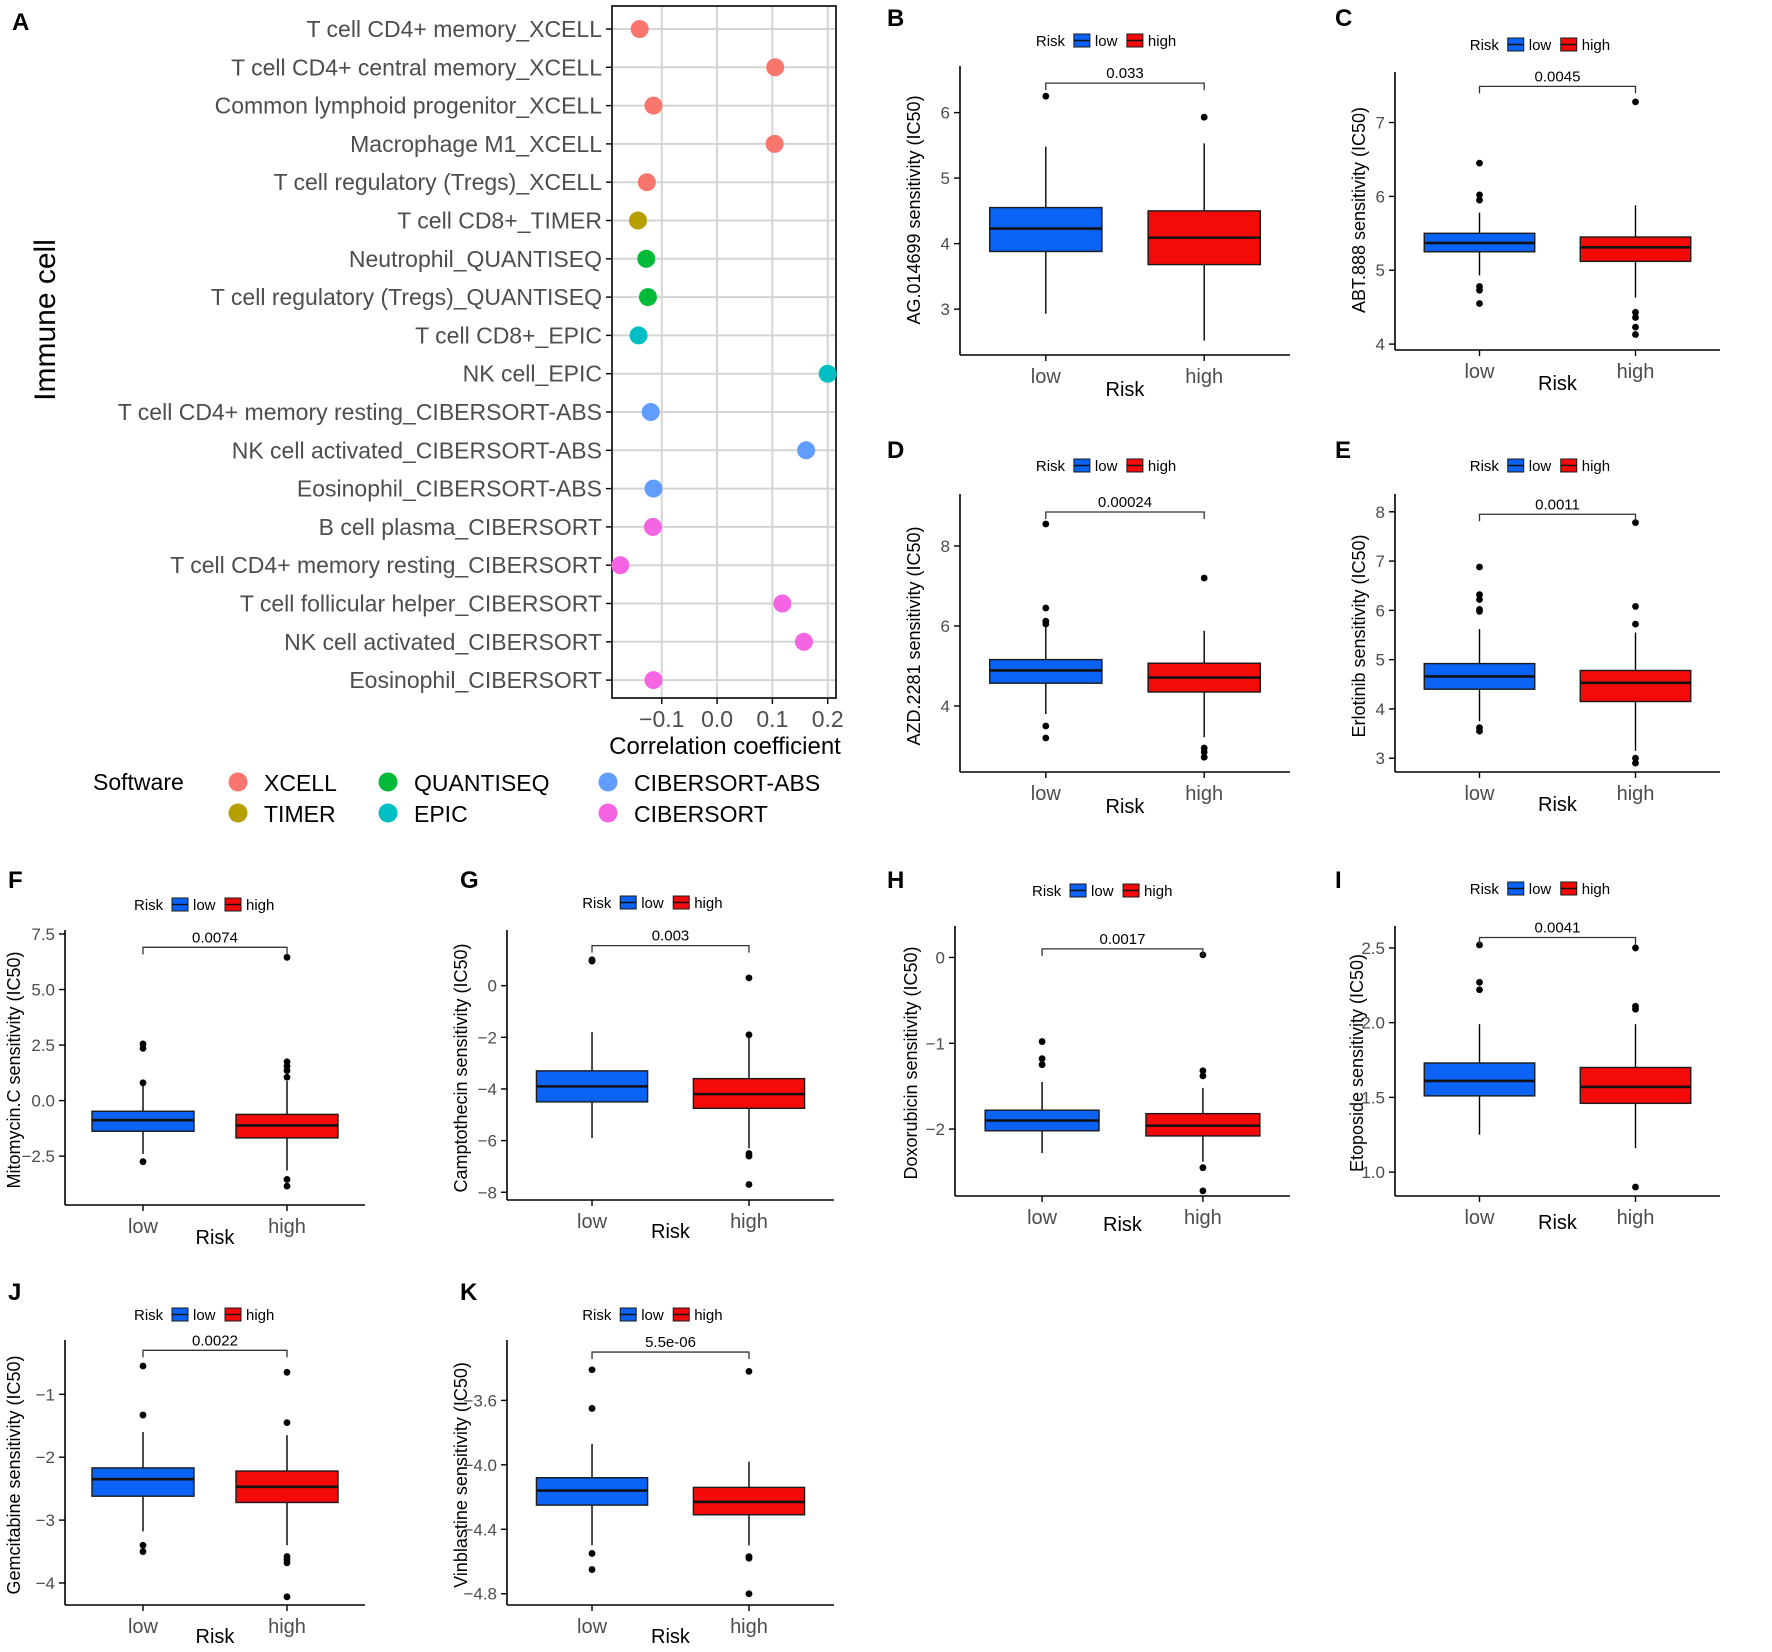  What do you see at coordinates (935, 1129) in the screenshot?
I see `y-tick-label: −2` at bounding box center [935, 1129].